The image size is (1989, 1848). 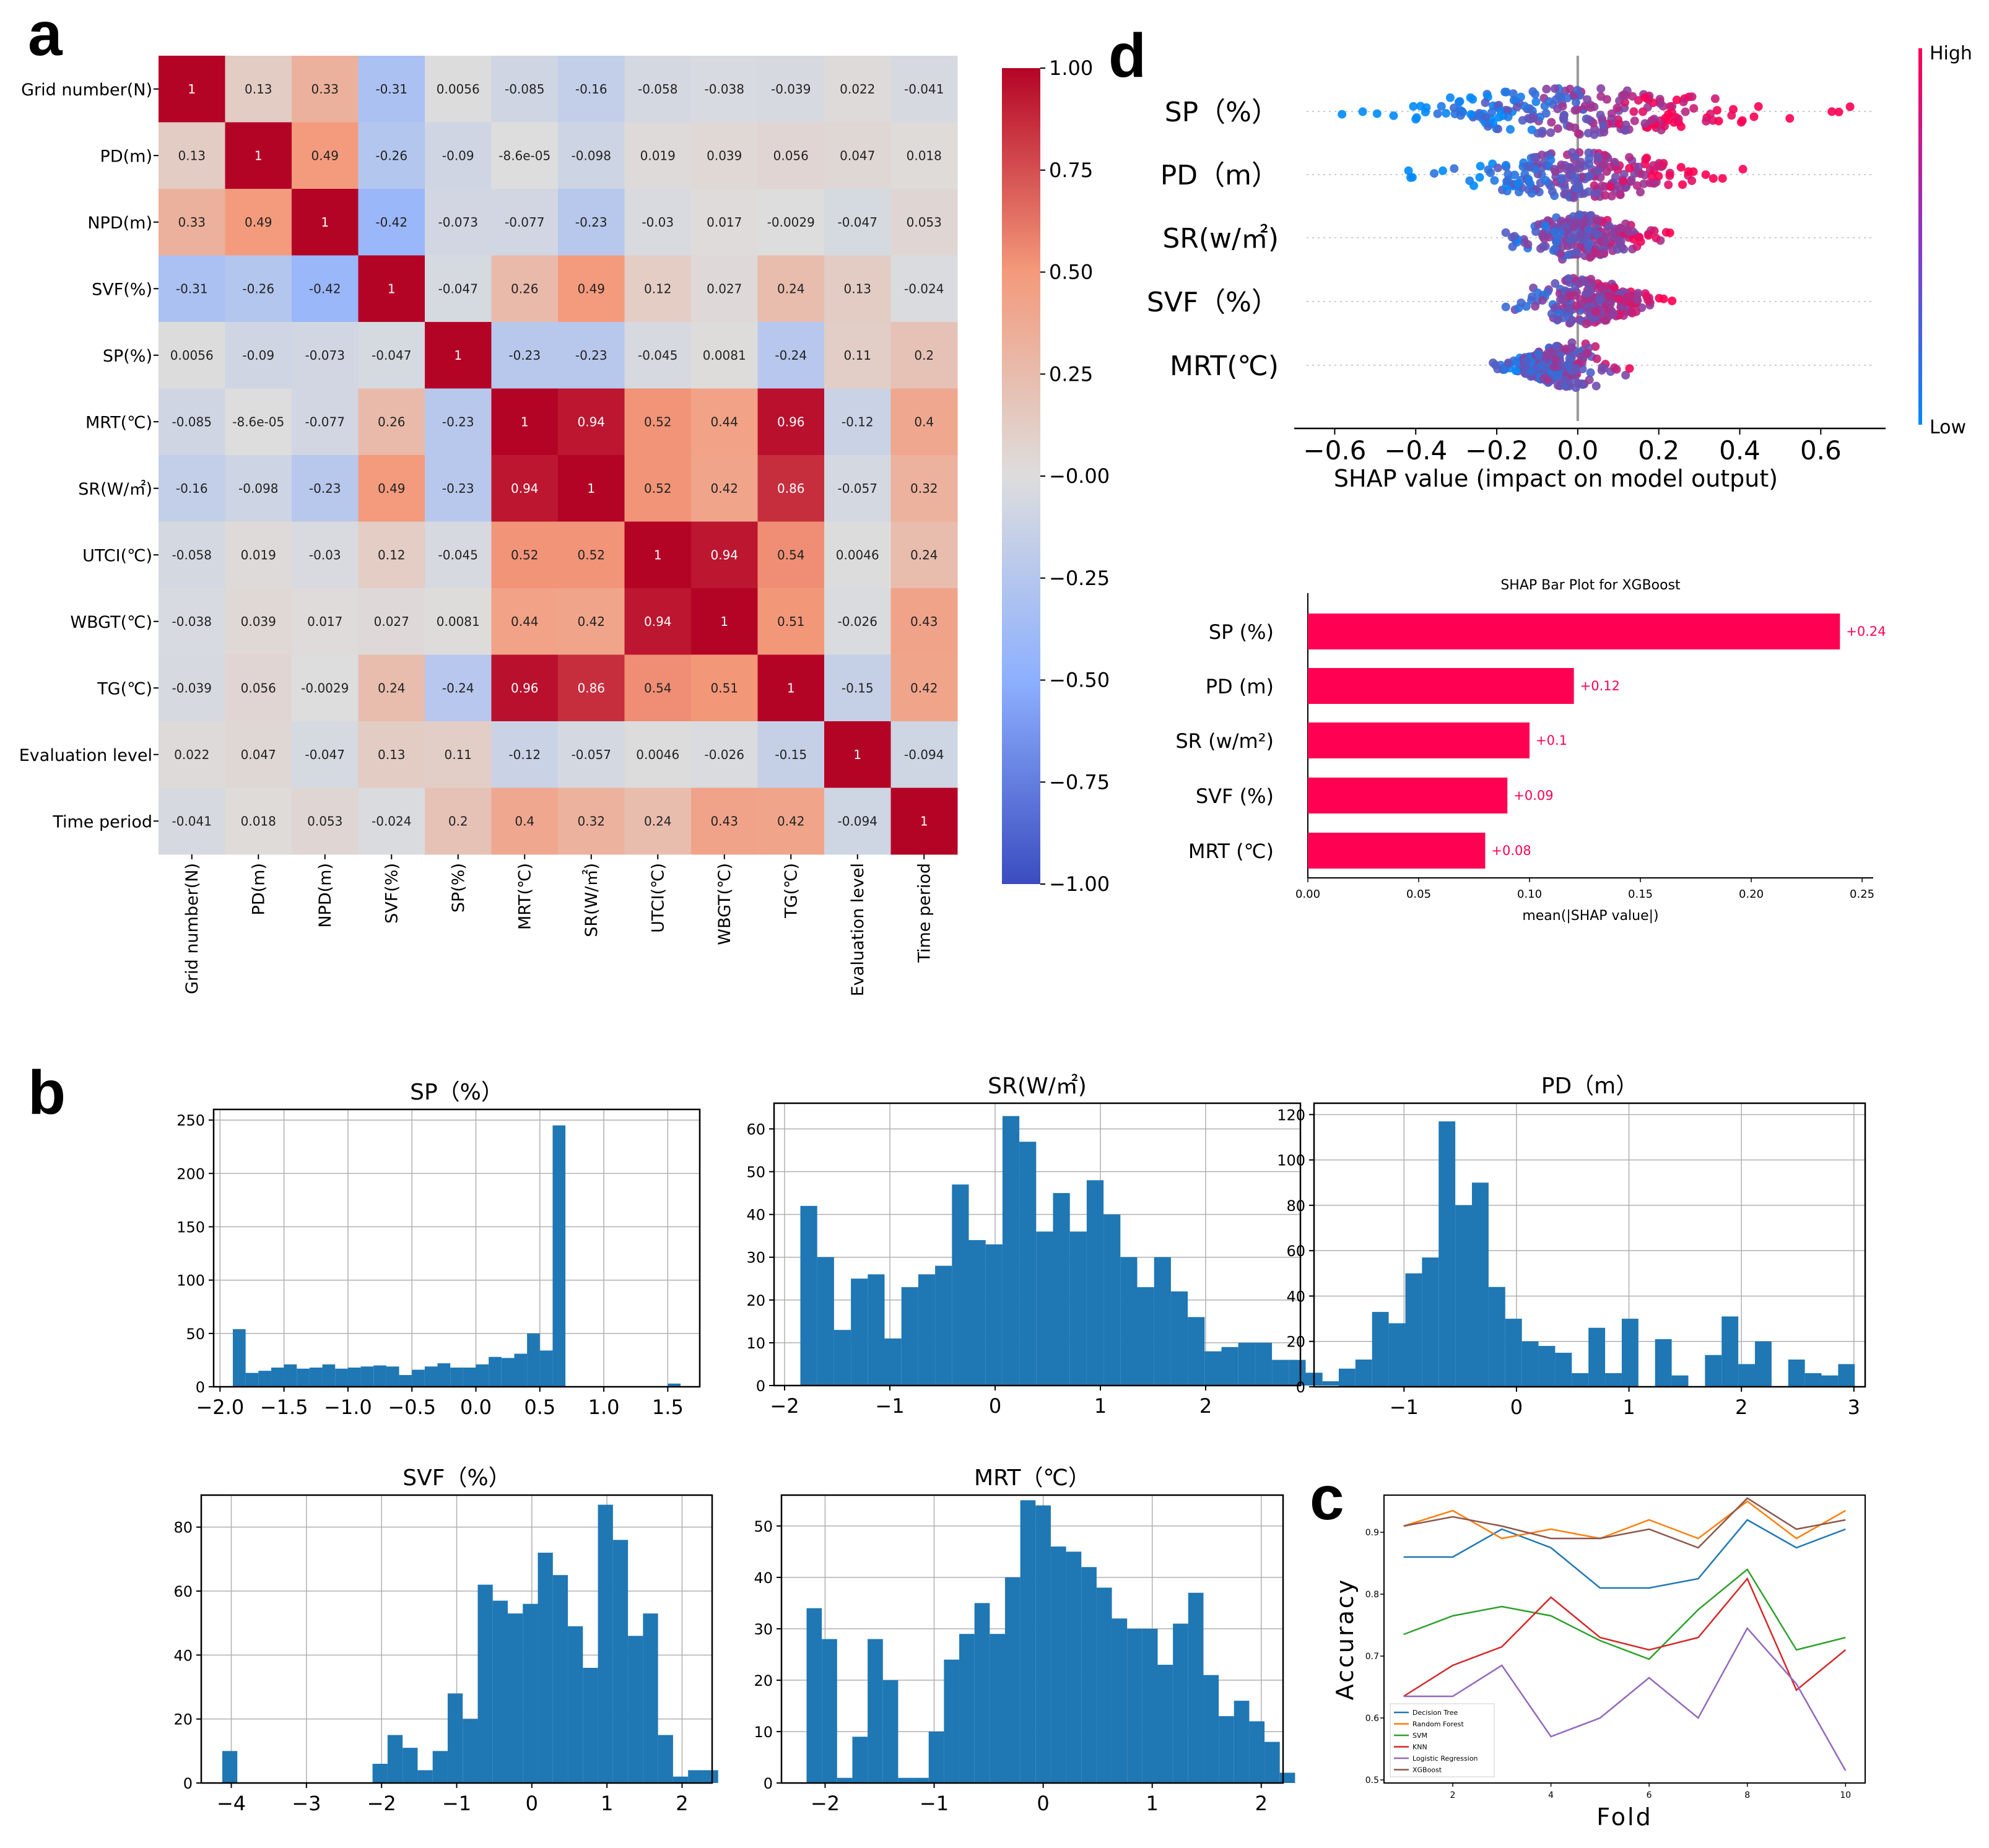 I want to click on heatmap-cell-value: -0.24, so click(x=791, y=356).